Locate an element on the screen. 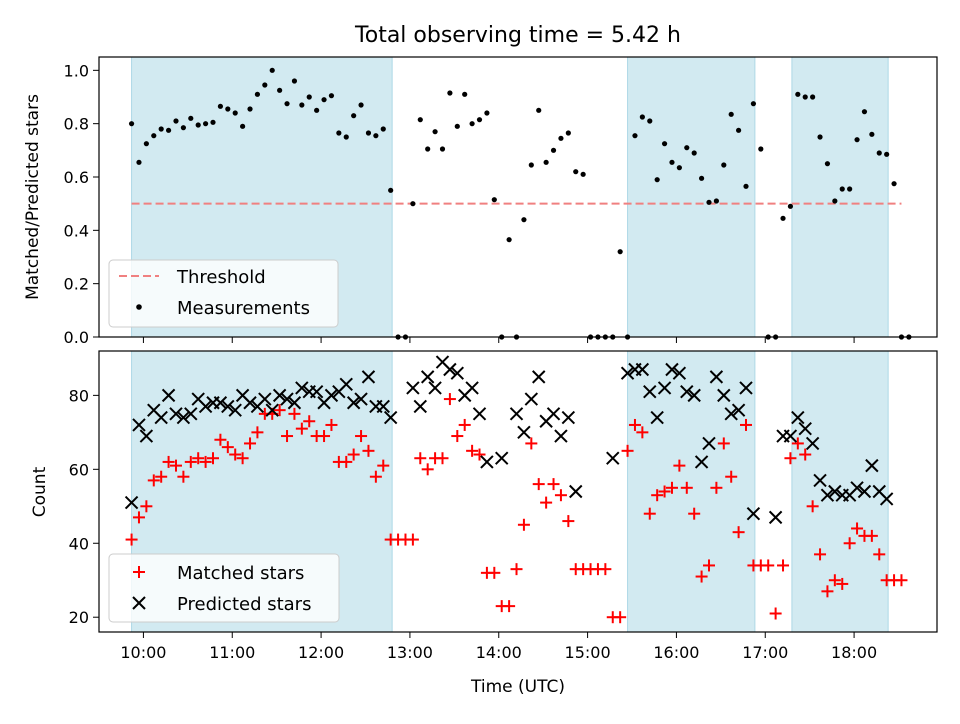 Image resolution: width=960 pixels, height=724 pixels. measurements-legend-label: Measurements is located at coordinates (243, 308).